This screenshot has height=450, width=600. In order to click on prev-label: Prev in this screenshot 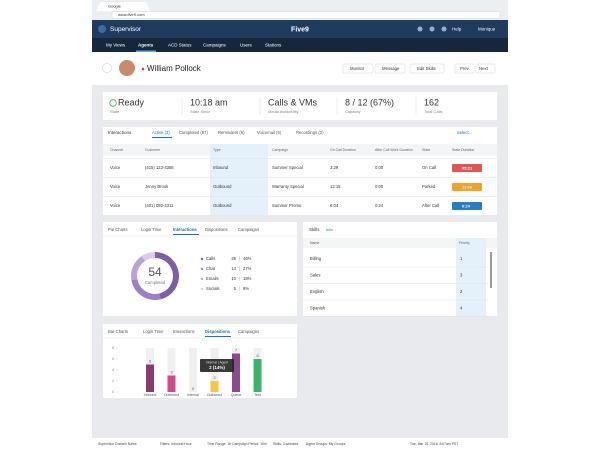, I will do `click(465, 68)`.